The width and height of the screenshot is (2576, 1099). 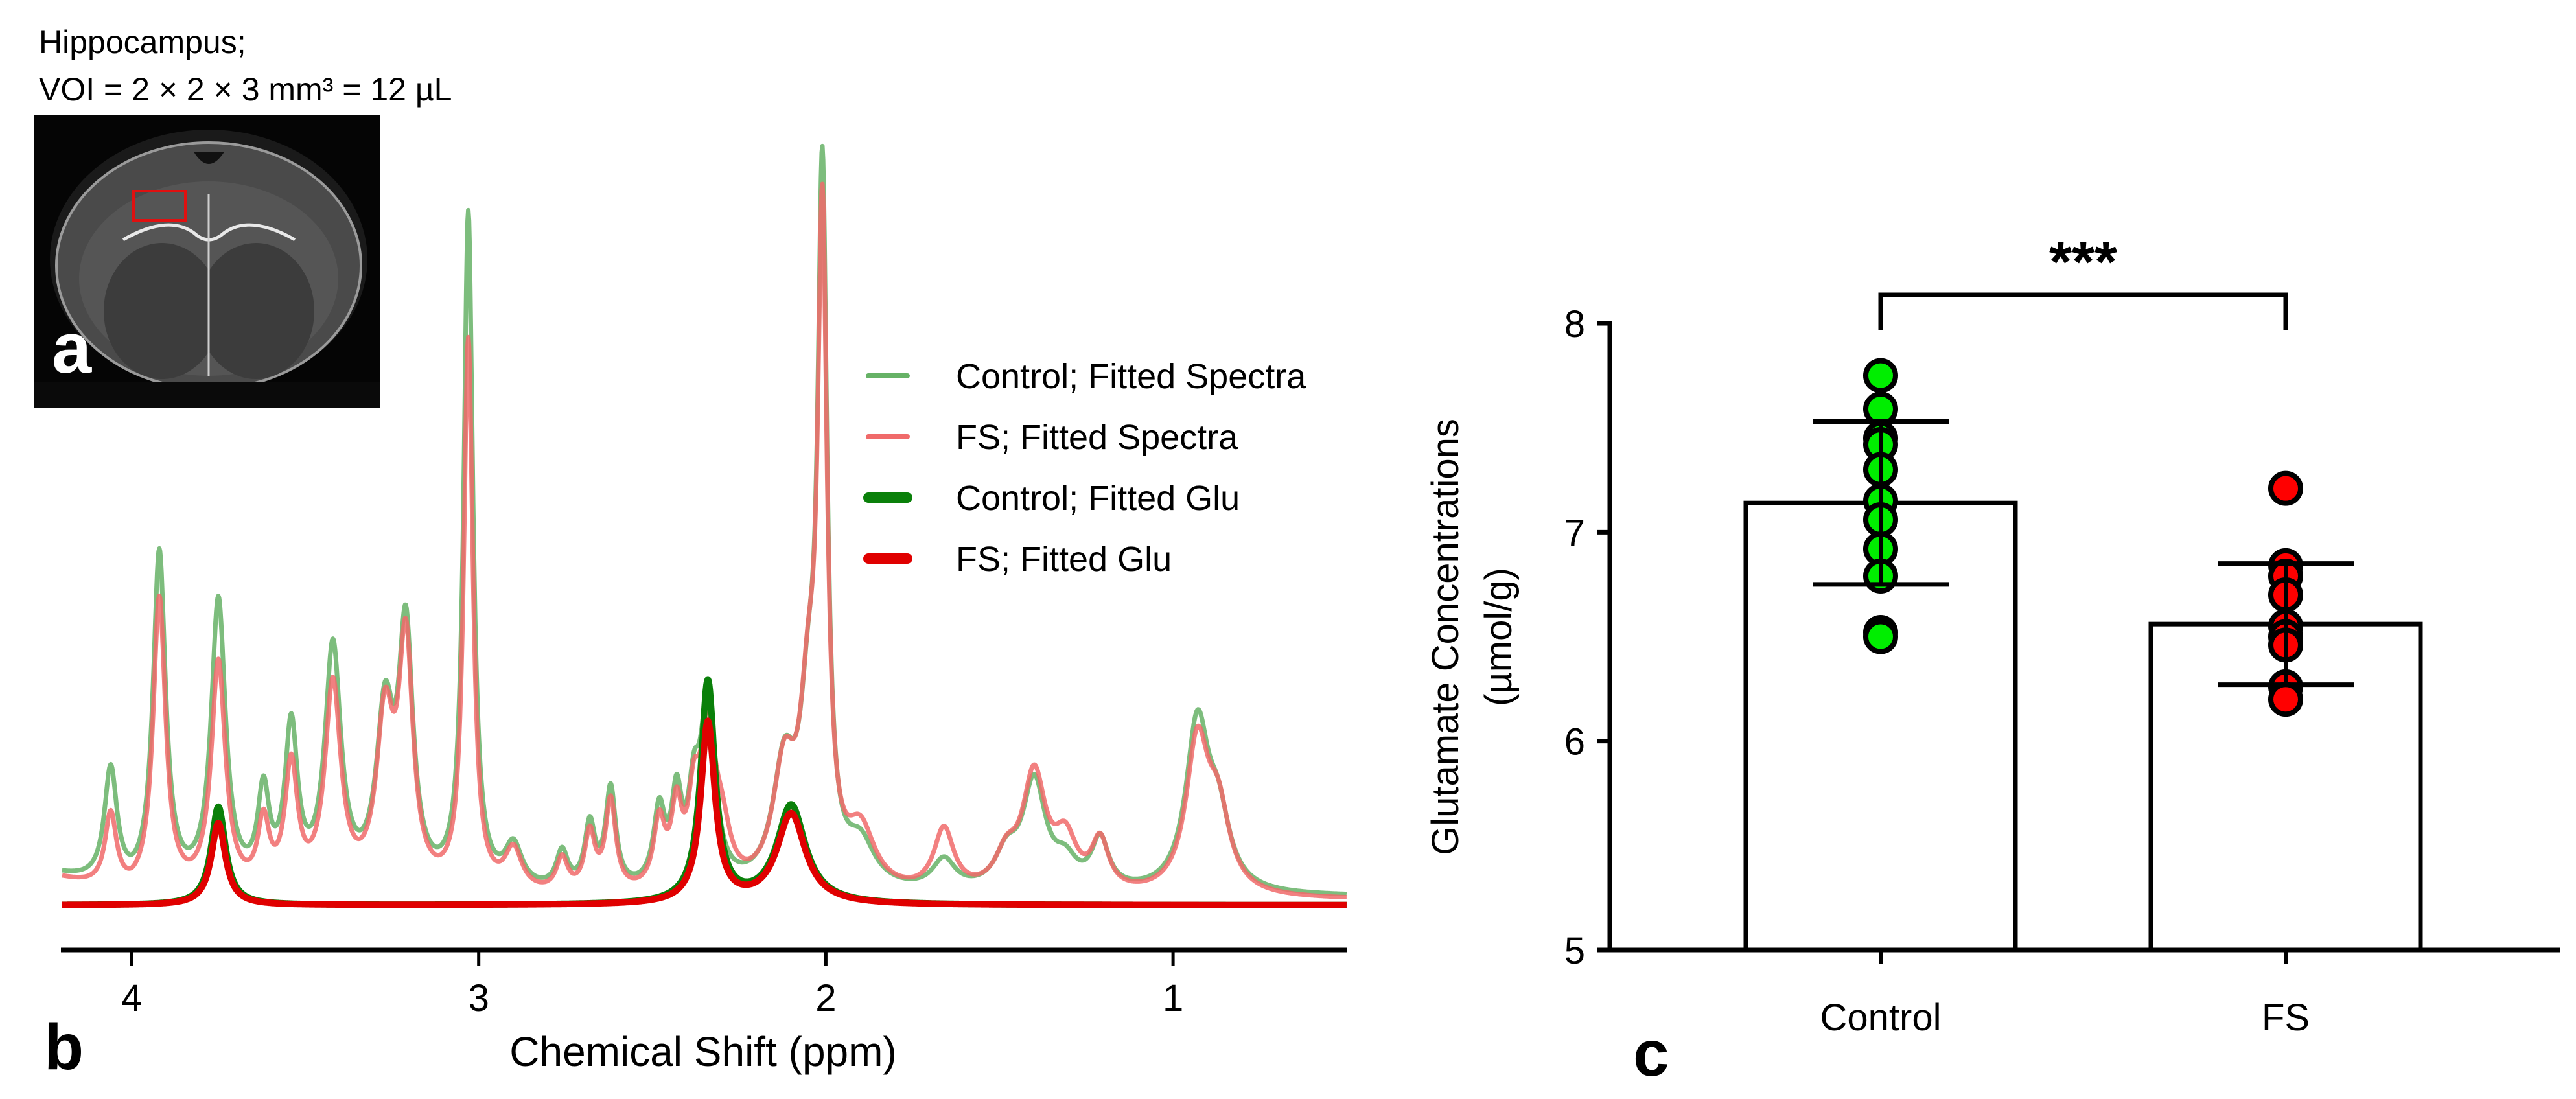 I want to click on legend-label: FS; Fitted Spectra, so click(x=1097, y=437).